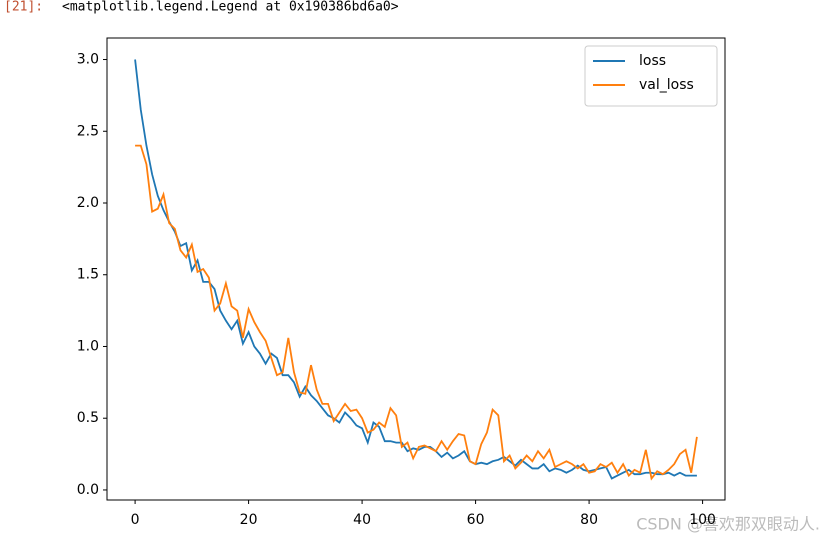 This screenshot has width=834, height=546. What do you see at coordinates (88, 203) in the screenshot?
I see `y-tick-label: 2.0` at bounding box center [88, 203].